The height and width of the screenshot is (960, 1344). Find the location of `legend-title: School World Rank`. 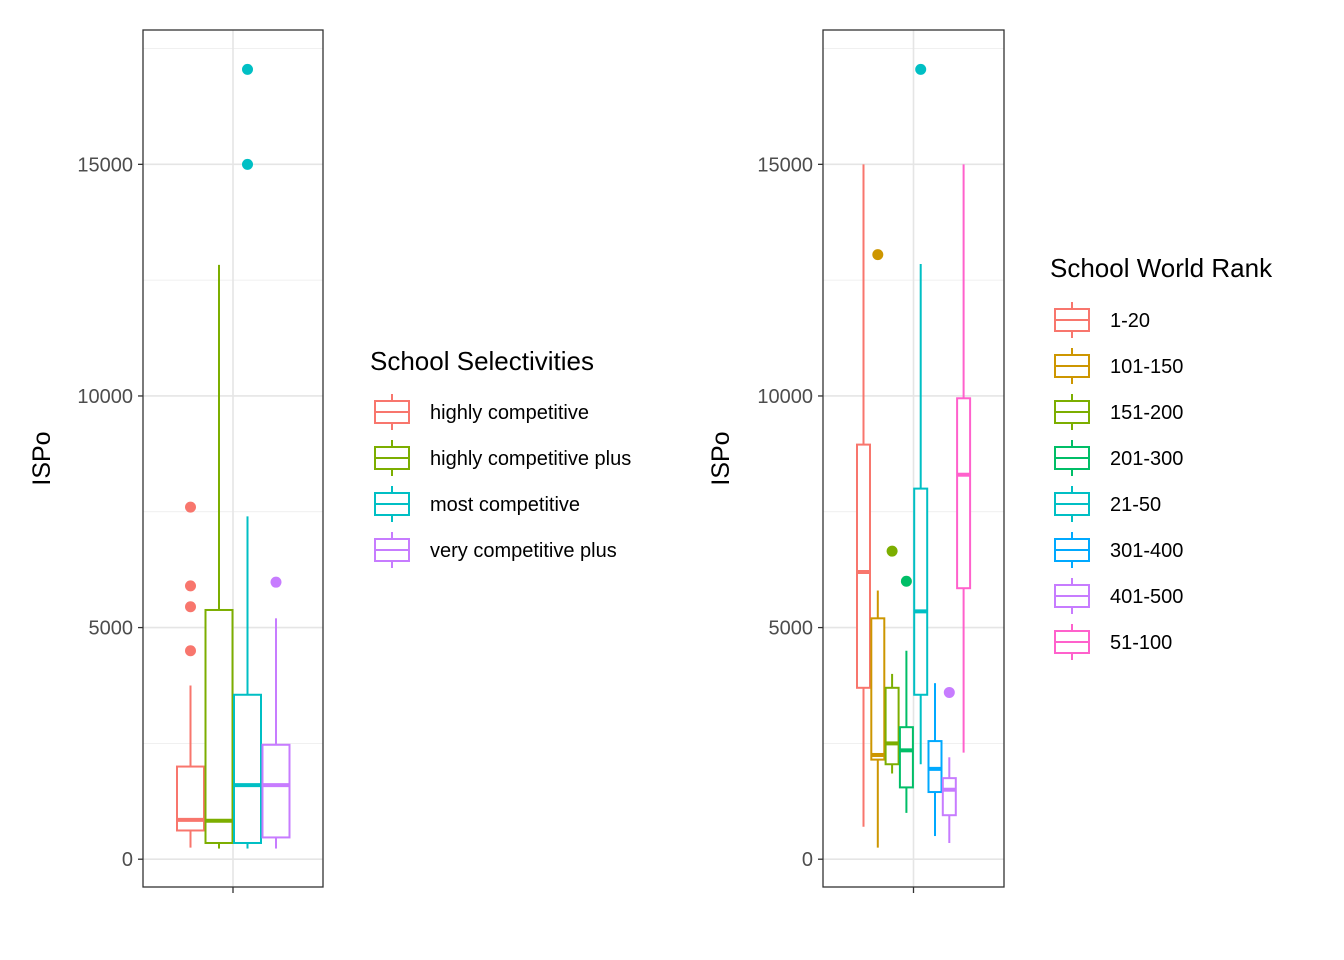

legend-title: School World Rank is located at coordinates (1161, 268).